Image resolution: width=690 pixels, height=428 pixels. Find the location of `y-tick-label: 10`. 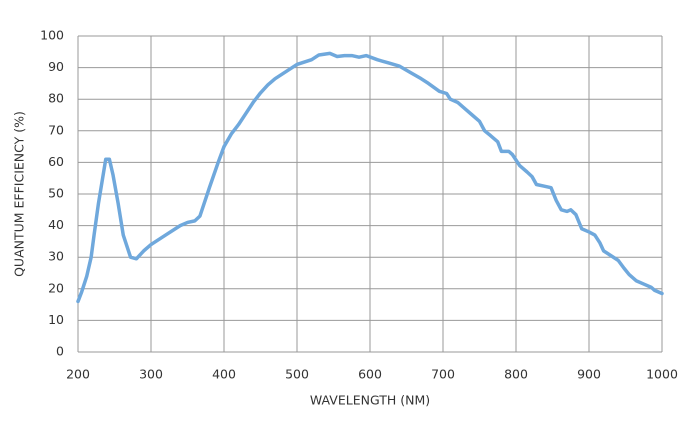

y-tick-label: 10 is located at coordinates (56, 319).